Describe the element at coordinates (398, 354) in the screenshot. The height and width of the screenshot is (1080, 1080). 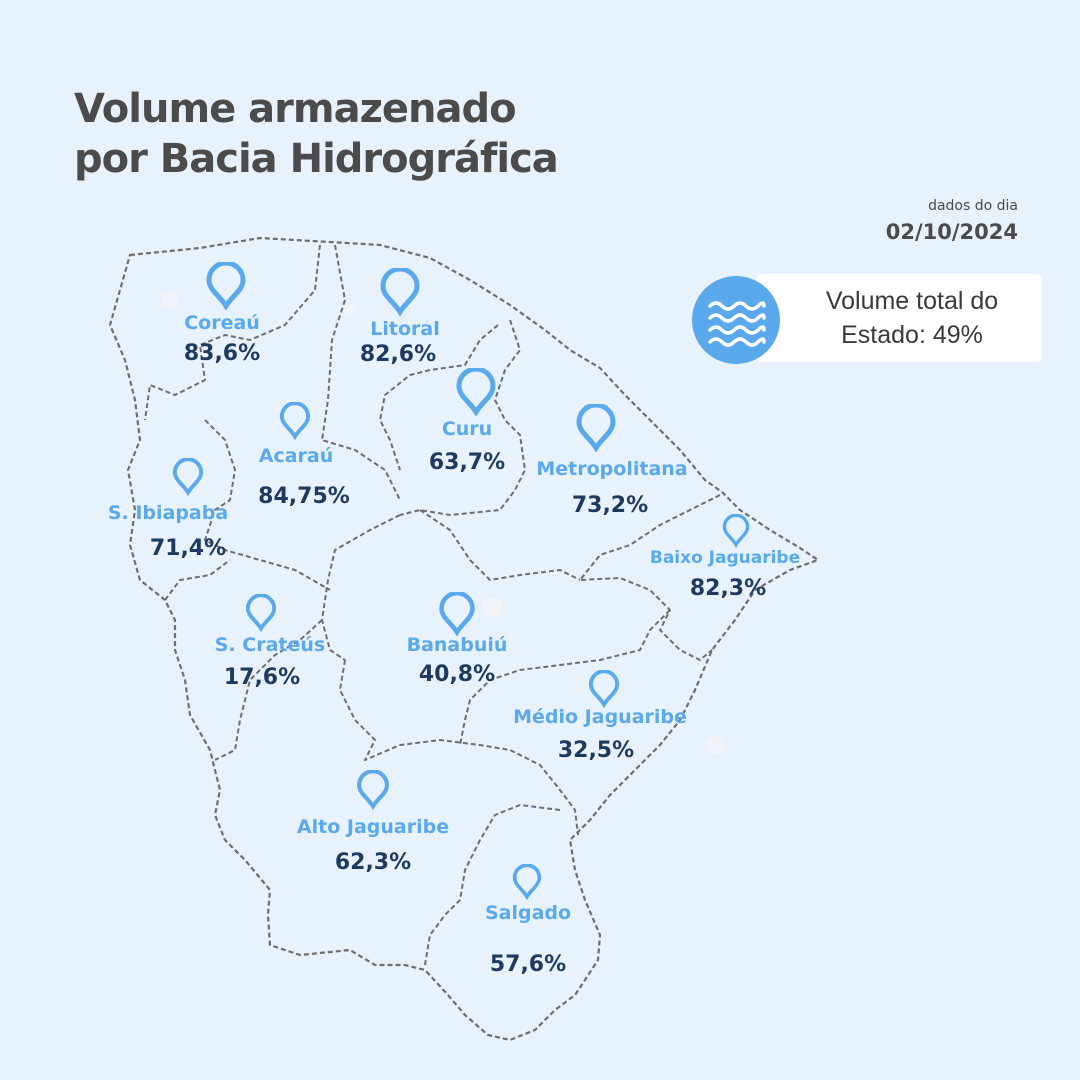
I see `basin-value-litoral: 82,6%` at that location.